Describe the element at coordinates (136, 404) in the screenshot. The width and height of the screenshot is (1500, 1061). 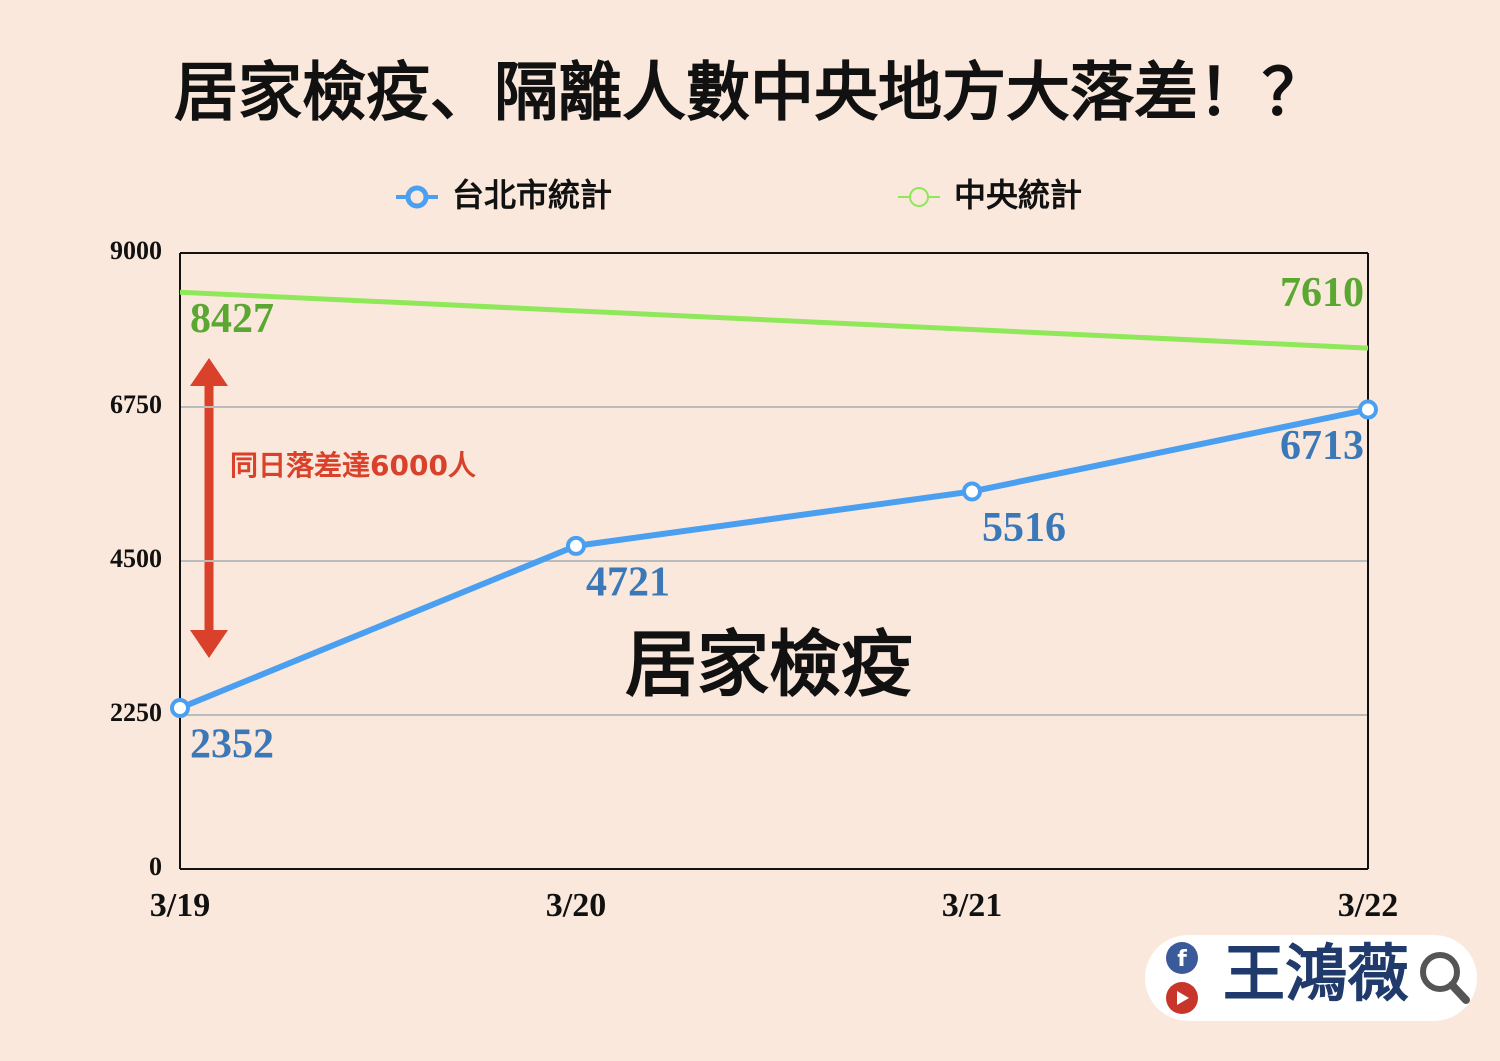
I see `y-tick-label: 6750` at that location.